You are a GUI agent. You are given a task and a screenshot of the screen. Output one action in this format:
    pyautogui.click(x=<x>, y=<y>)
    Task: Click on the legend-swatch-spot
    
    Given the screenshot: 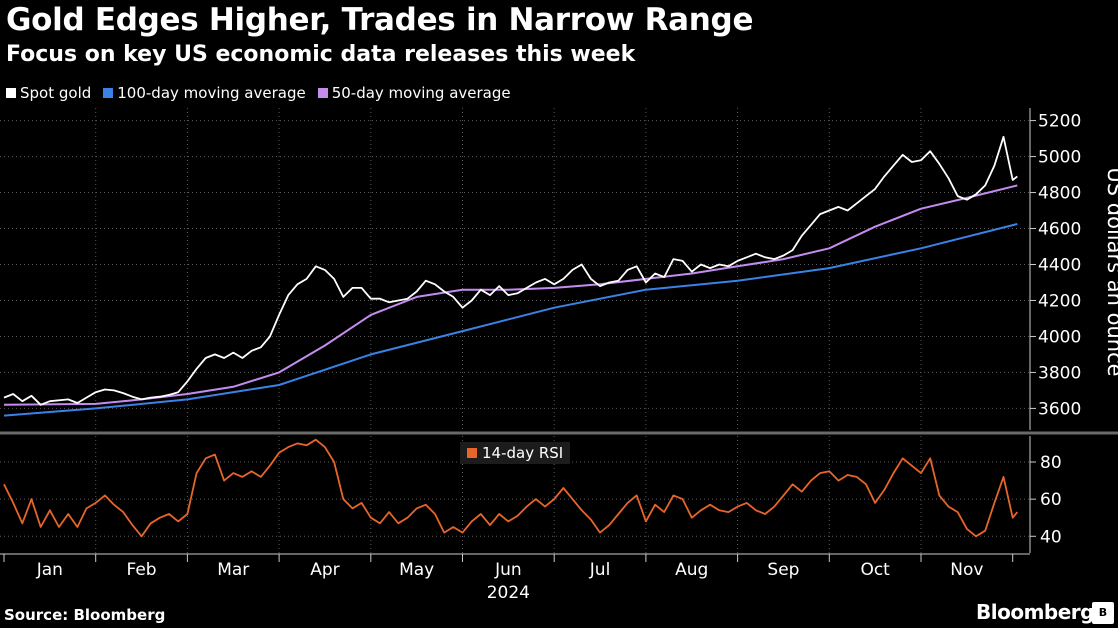 What is the action you would take?
    pyautogui.click(x=11, y=93)
    